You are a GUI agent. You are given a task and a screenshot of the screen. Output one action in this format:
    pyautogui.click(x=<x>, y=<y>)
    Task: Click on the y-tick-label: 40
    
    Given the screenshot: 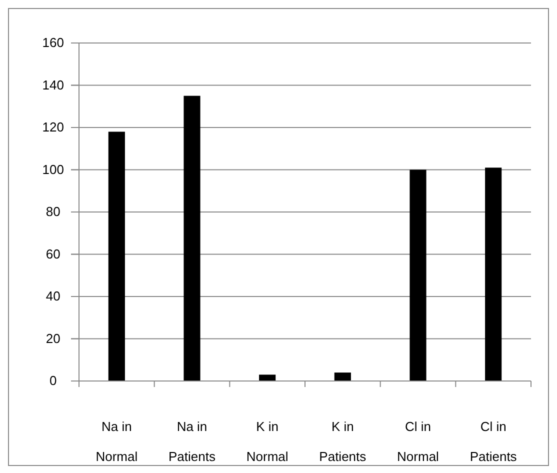 What is the action you would take?
    pyautogui.click(x=53, y=296)
    